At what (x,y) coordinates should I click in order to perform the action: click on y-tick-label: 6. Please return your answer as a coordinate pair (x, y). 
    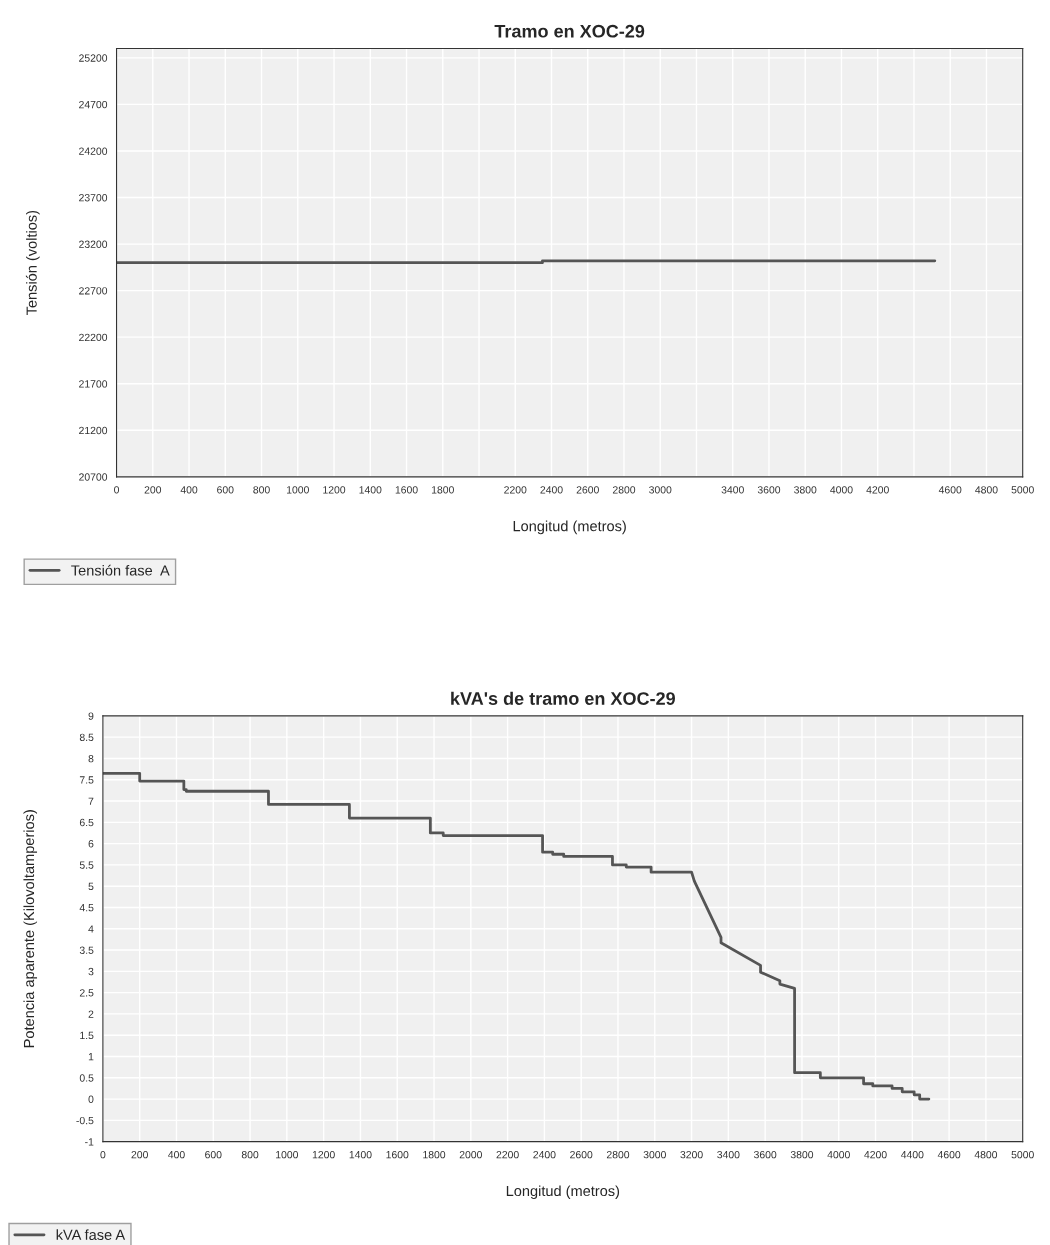
    Looking at the image, I should click on (91, 844).